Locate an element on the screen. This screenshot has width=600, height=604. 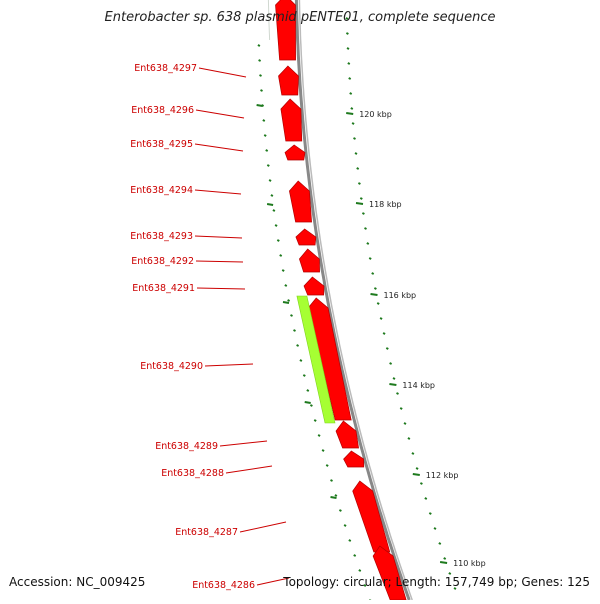
gene-label: Ent638_4287 is located at coordinates (206, 532).